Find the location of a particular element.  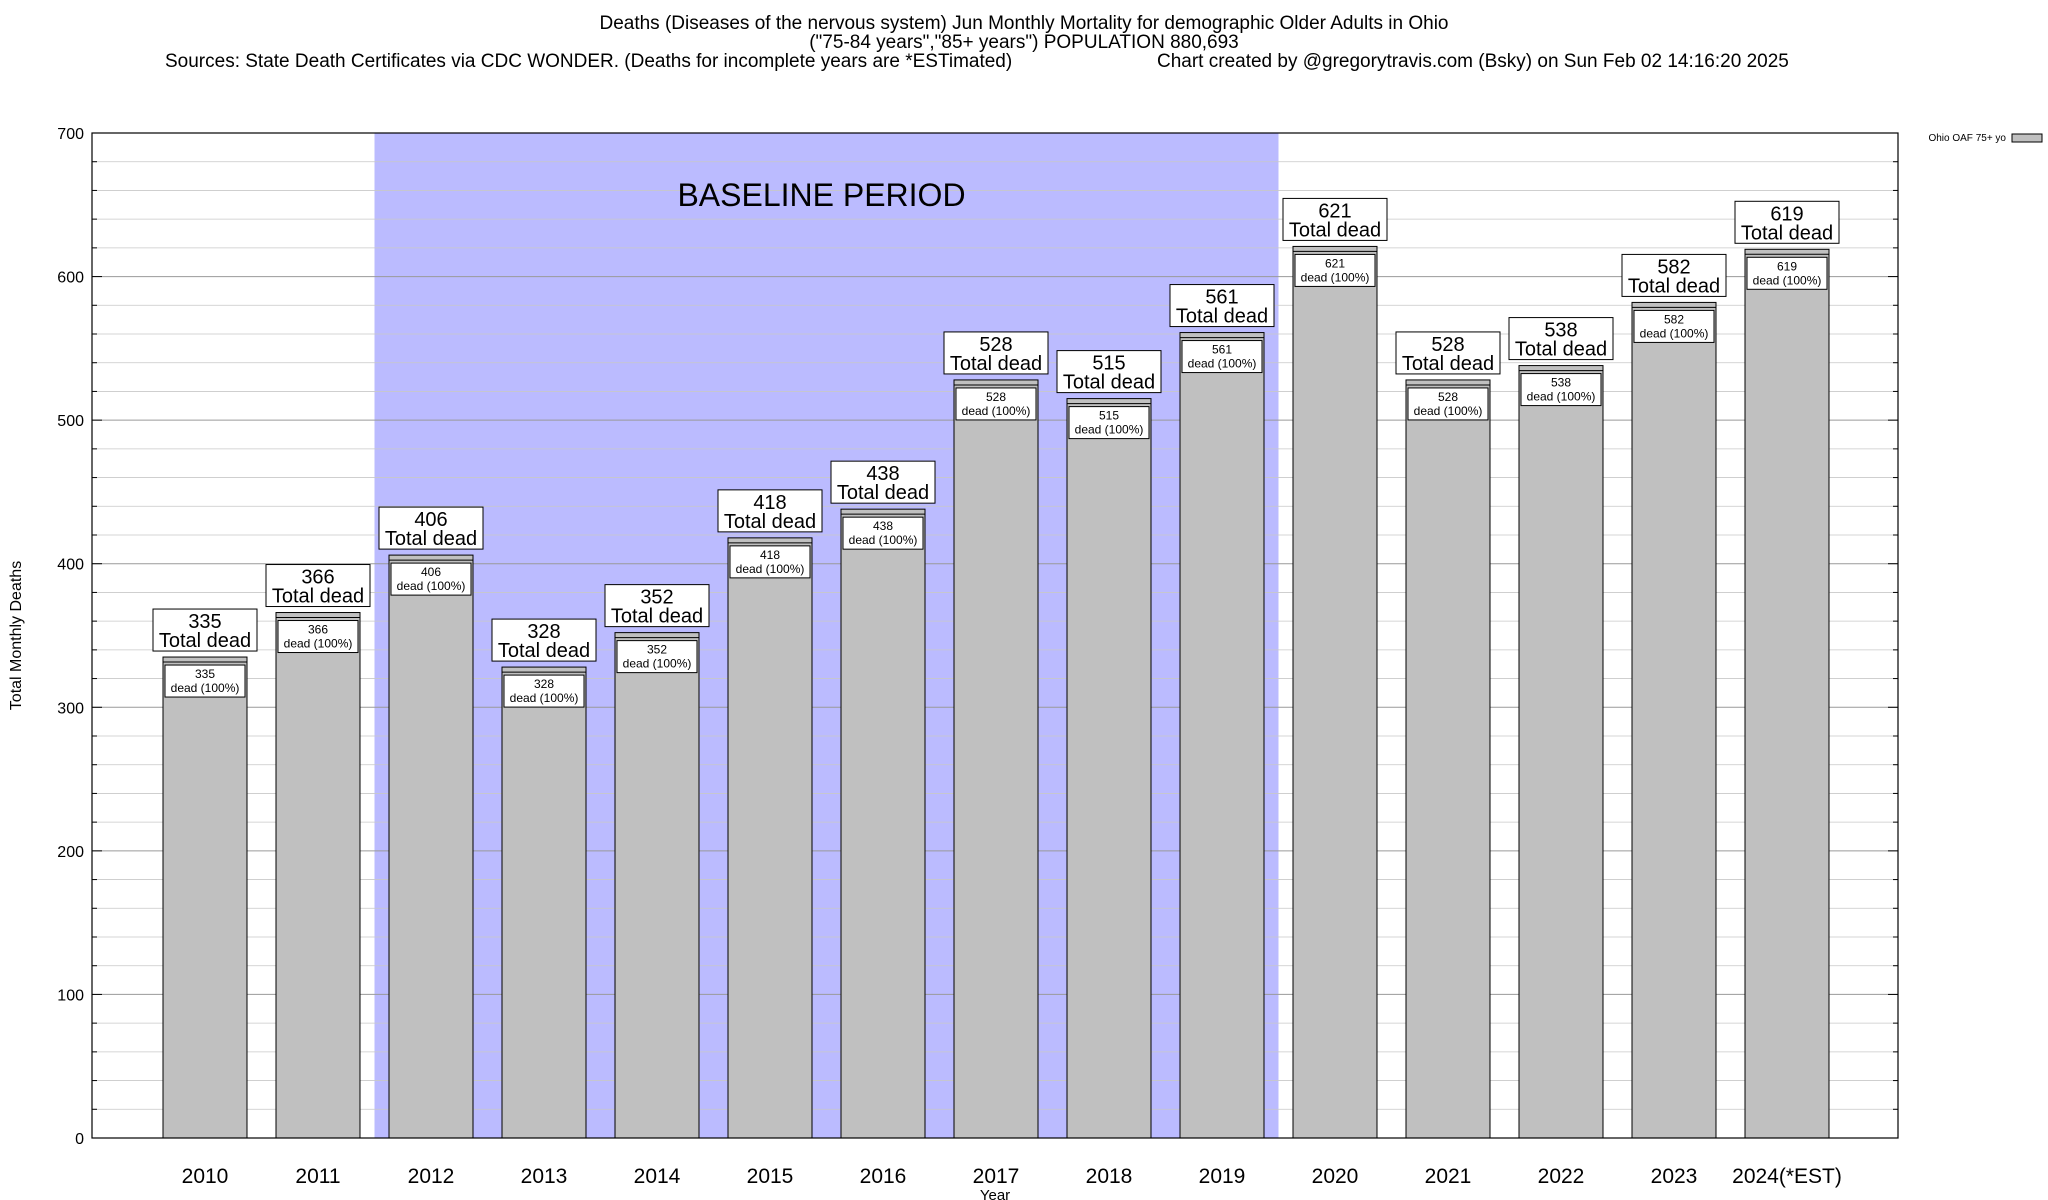

y-tick-label: 700 is located at coordinates (70, 134).